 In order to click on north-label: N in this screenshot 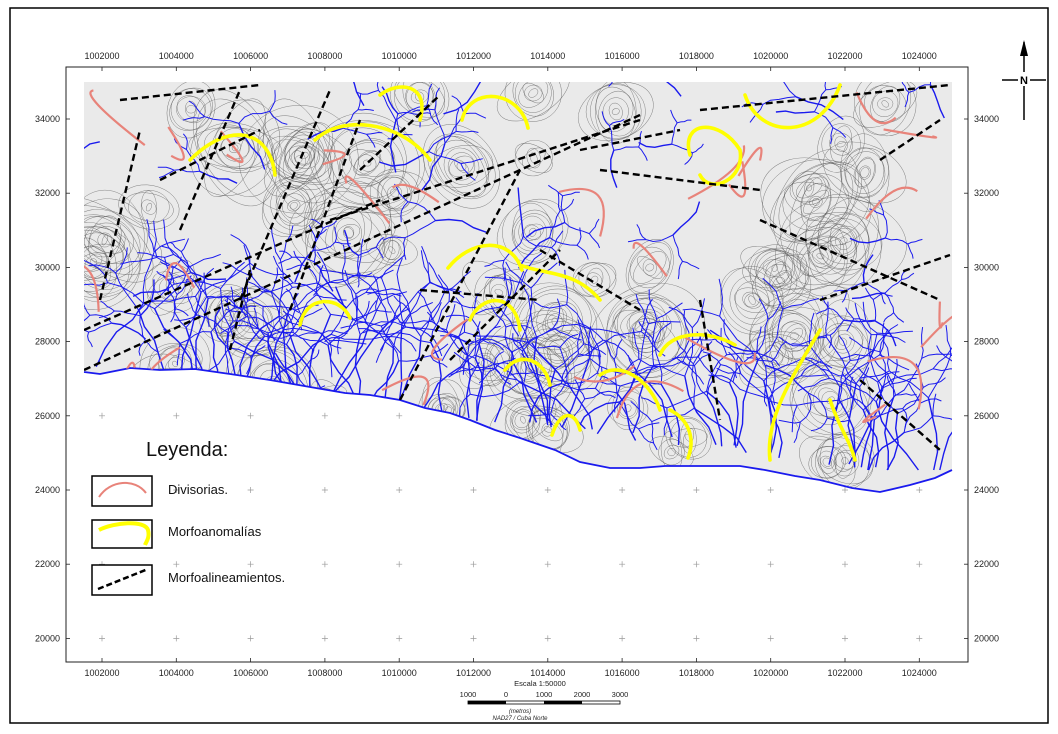, I will do `click(1024, 81)`.